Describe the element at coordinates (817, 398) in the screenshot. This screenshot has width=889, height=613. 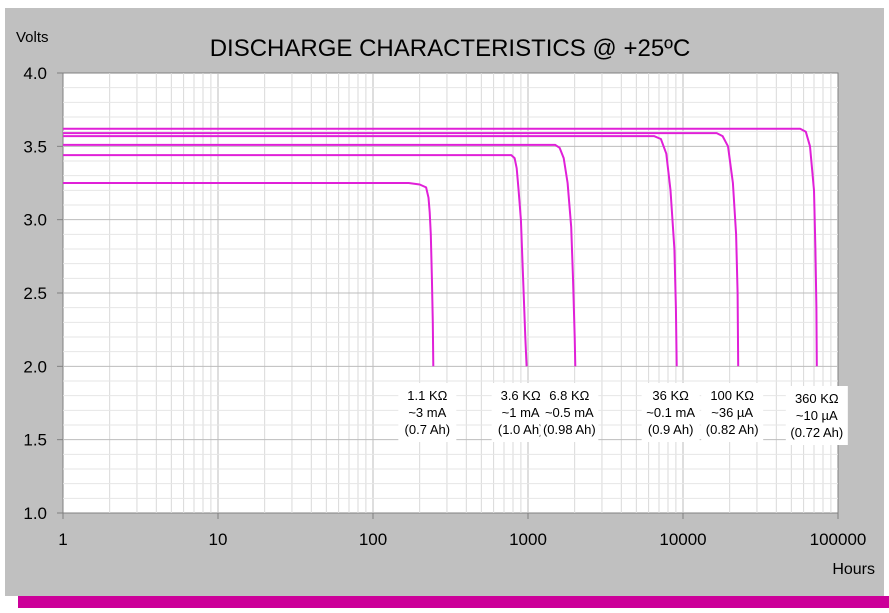
I see `series-label-text: 360 KΩ` at that location.